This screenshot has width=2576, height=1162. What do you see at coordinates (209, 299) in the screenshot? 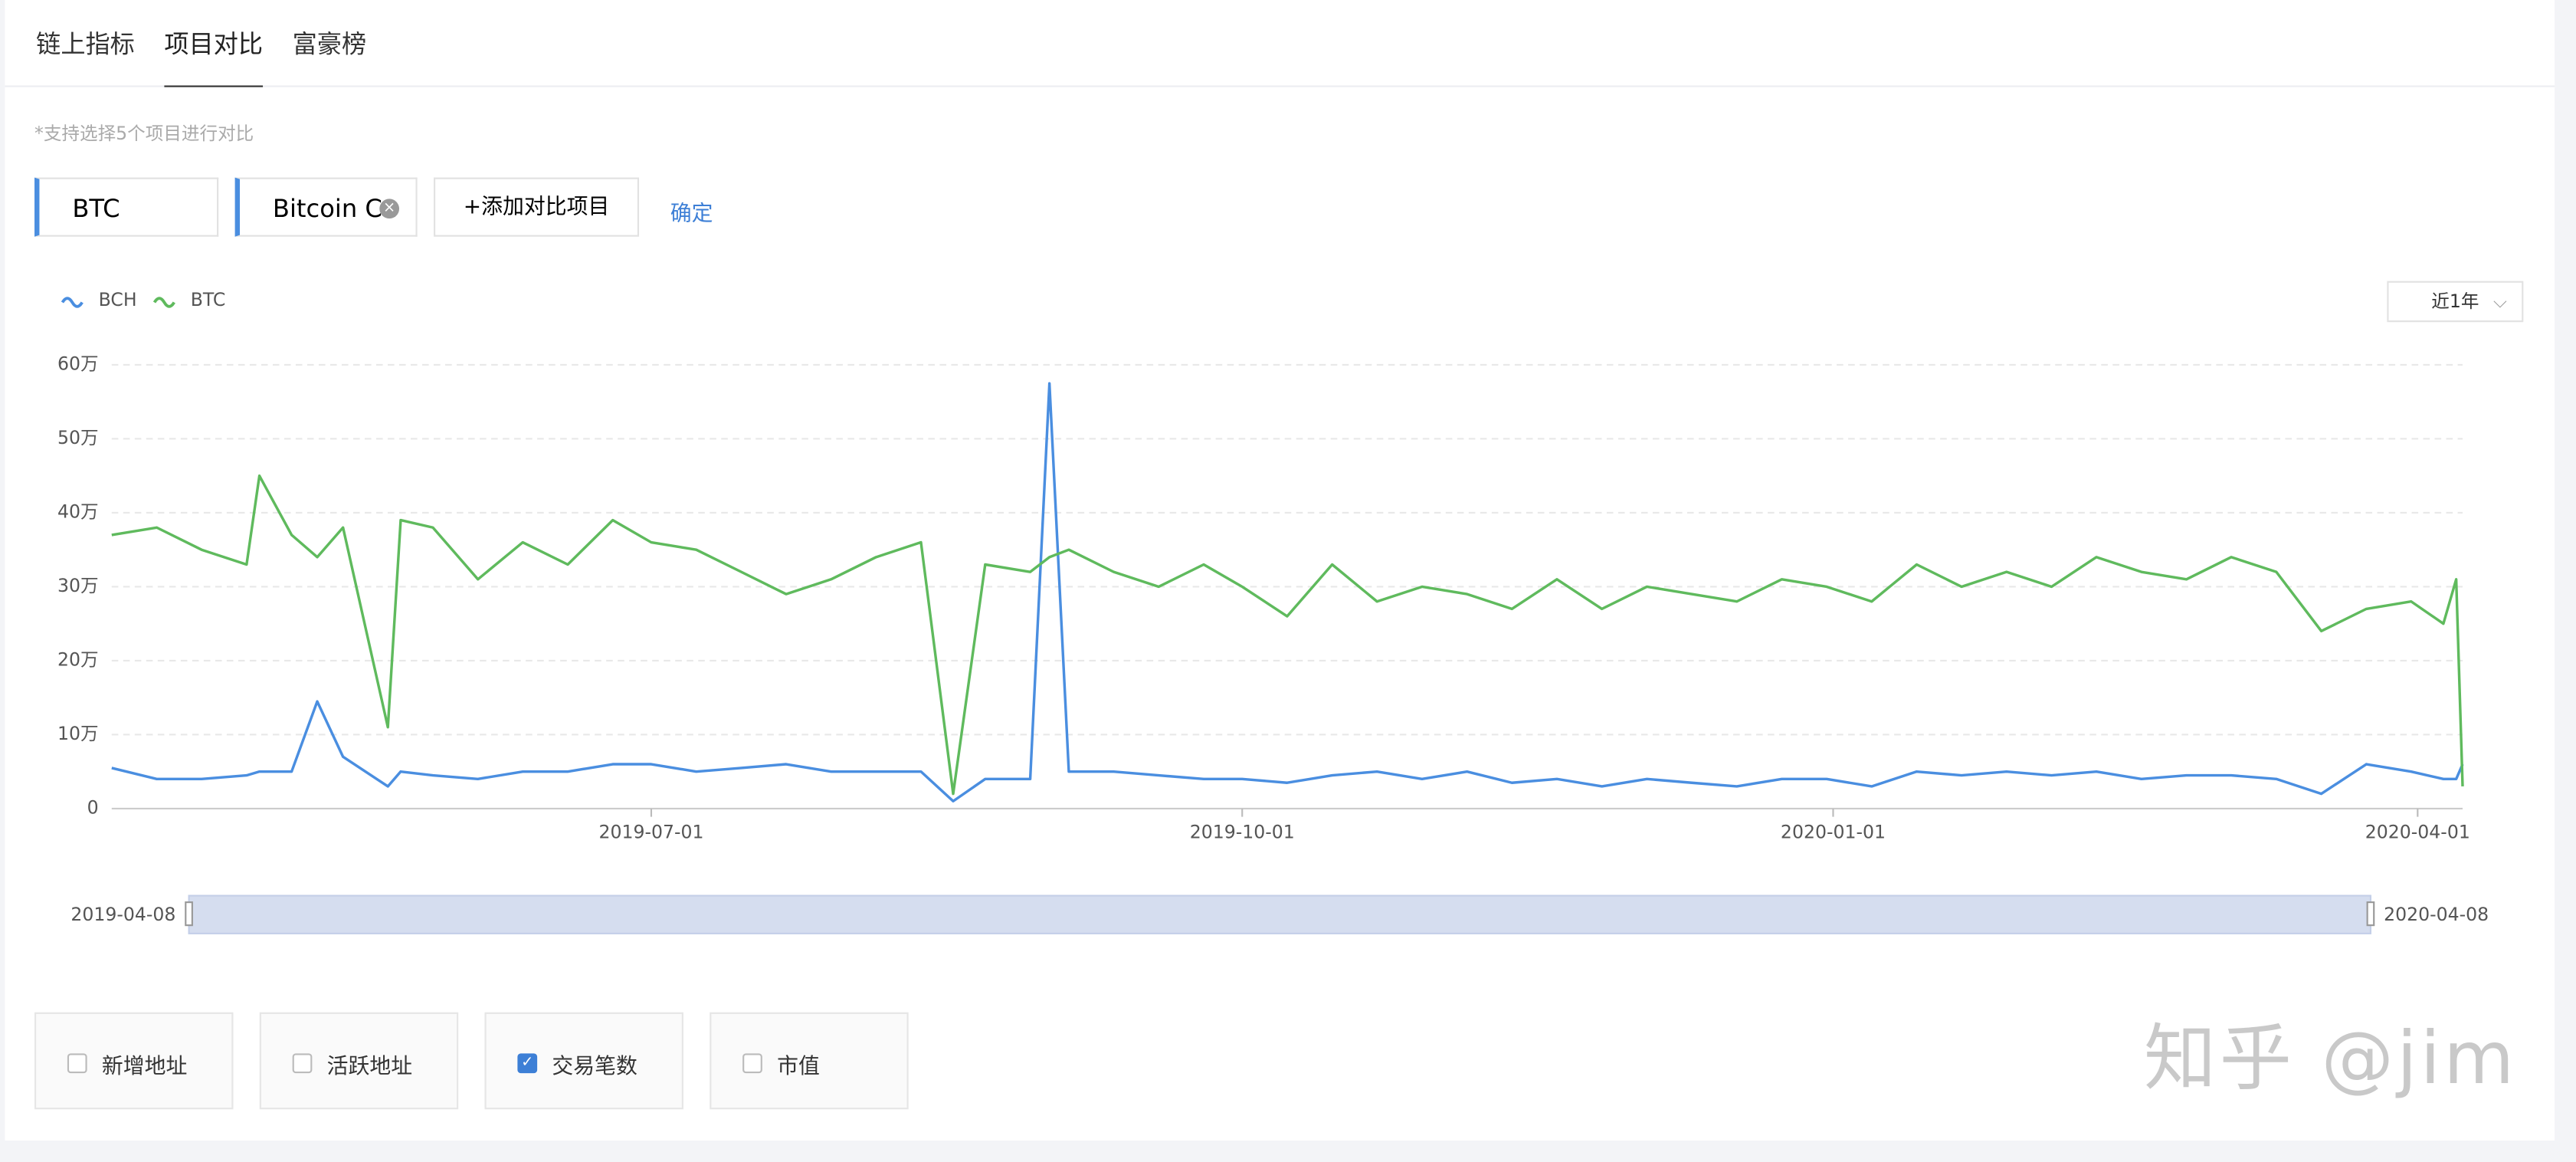
I see `legend-label: BTC` at bounding box center [209, 299].